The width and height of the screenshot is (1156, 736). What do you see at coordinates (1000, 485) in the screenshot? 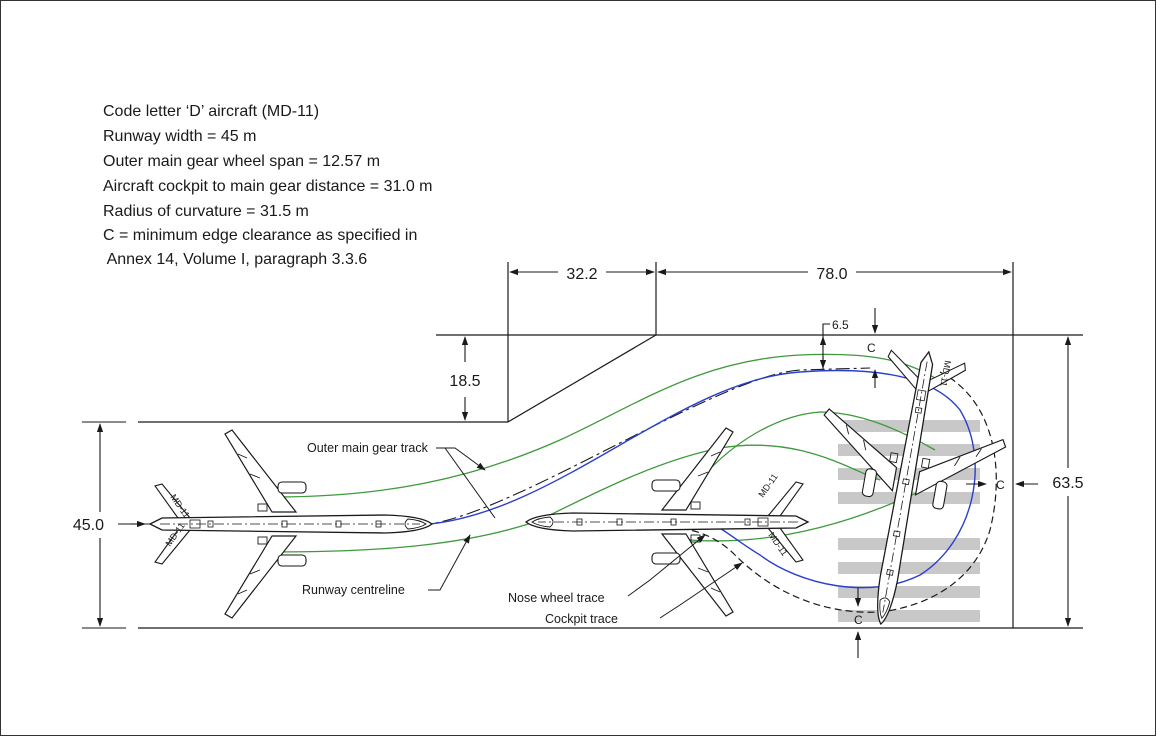
I see `clearance-right: C` at bounding box center [1000, 485].